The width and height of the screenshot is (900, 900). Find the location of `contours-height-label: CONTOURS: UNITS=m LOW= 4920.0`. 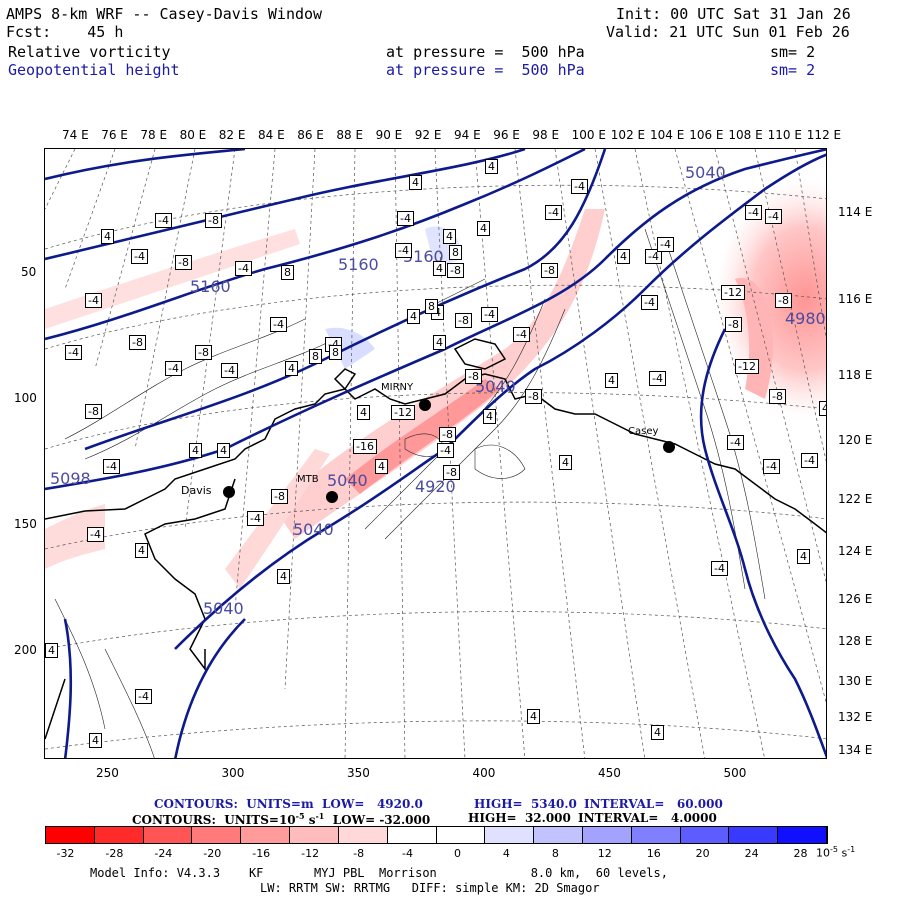

contours-height-label: CONTOURS: UNITS=m LOW= 4920.0 is located at coordinates (288, 804).